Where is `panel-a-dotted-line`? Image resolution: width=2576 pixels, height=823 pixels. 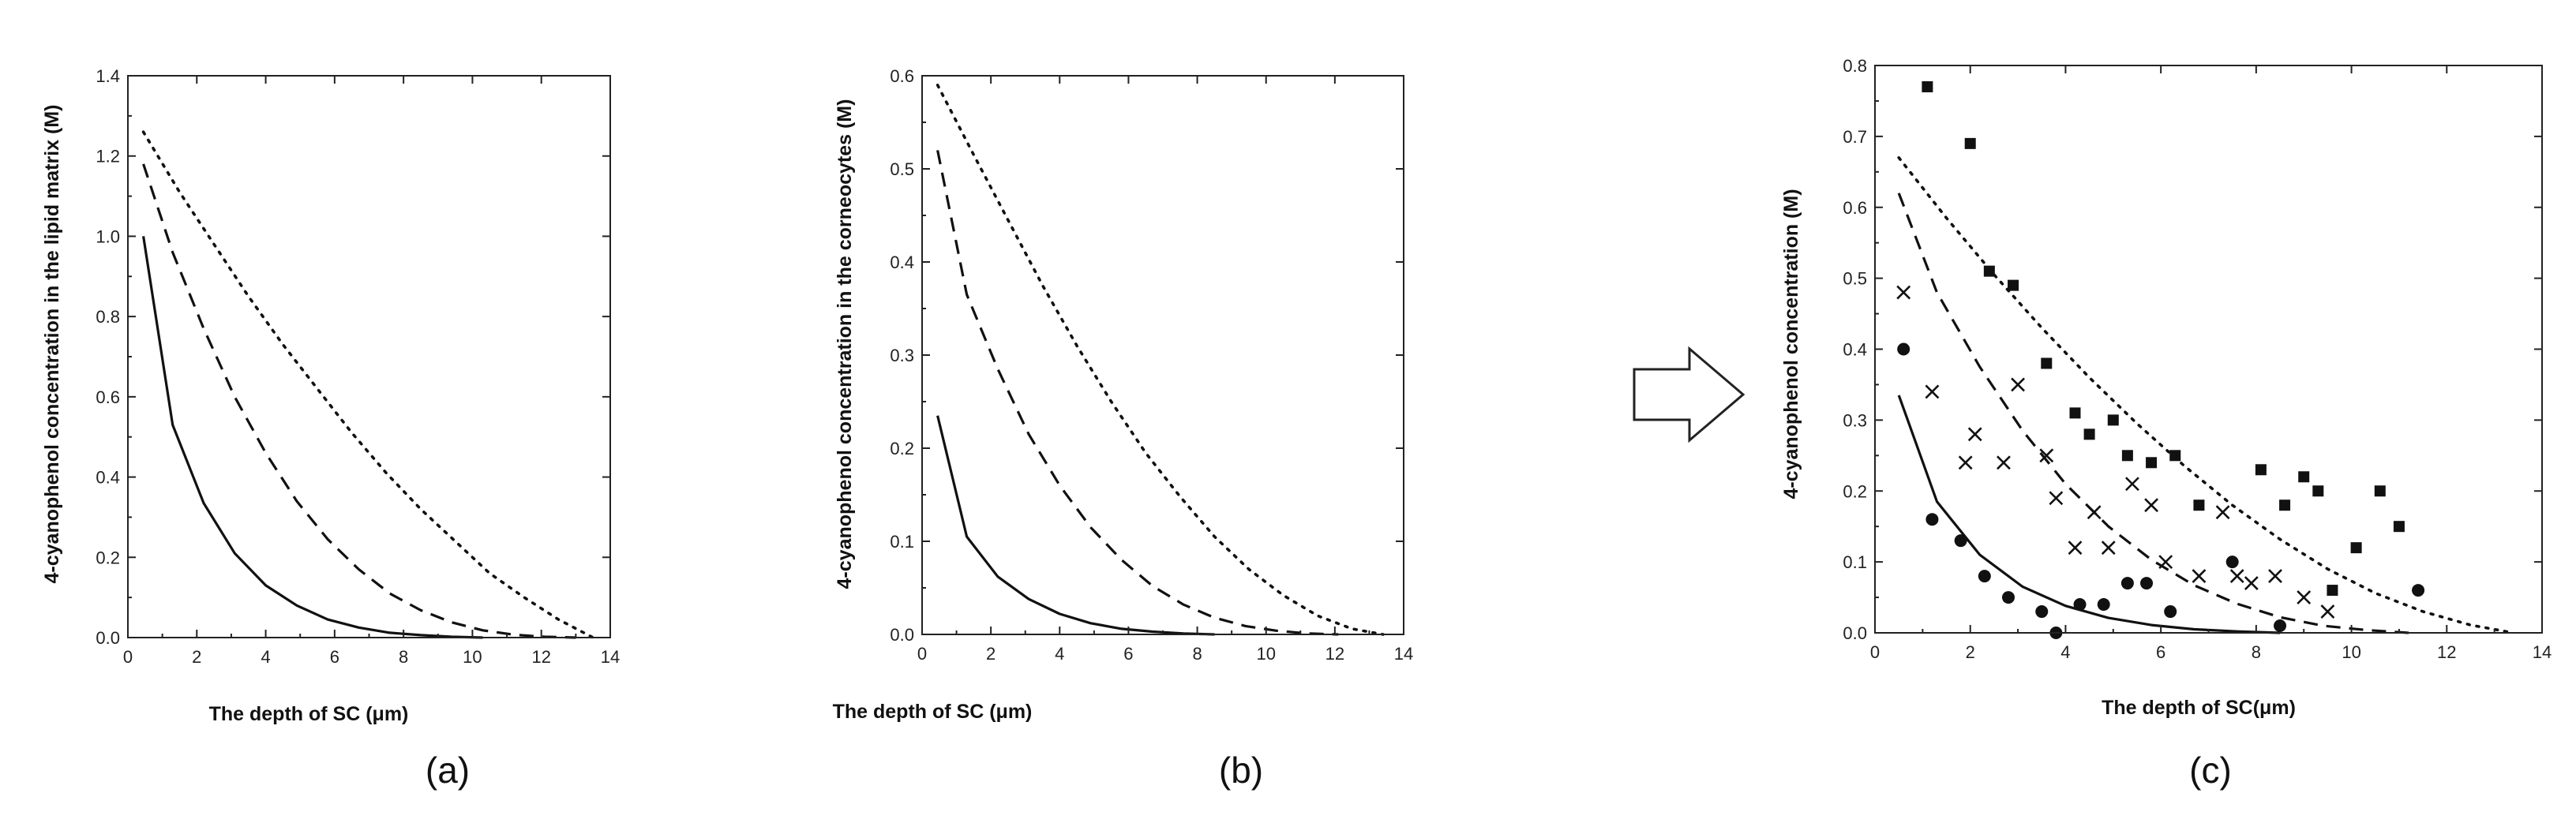 panel-a-dotted-line is located at coordinates (368, 385).